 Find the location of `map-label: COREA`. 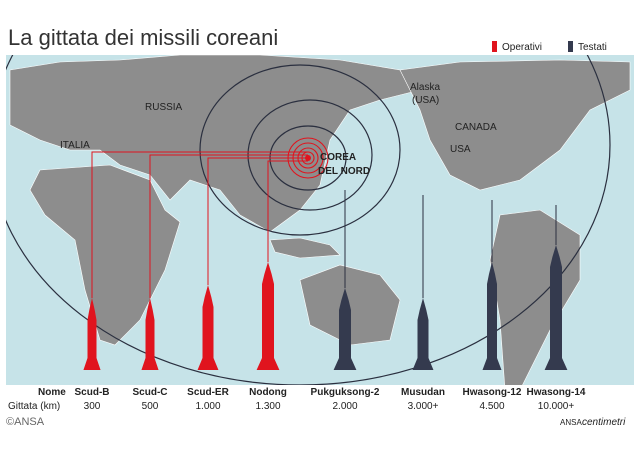

map-label: COREA is located at coordinates (338, 157).